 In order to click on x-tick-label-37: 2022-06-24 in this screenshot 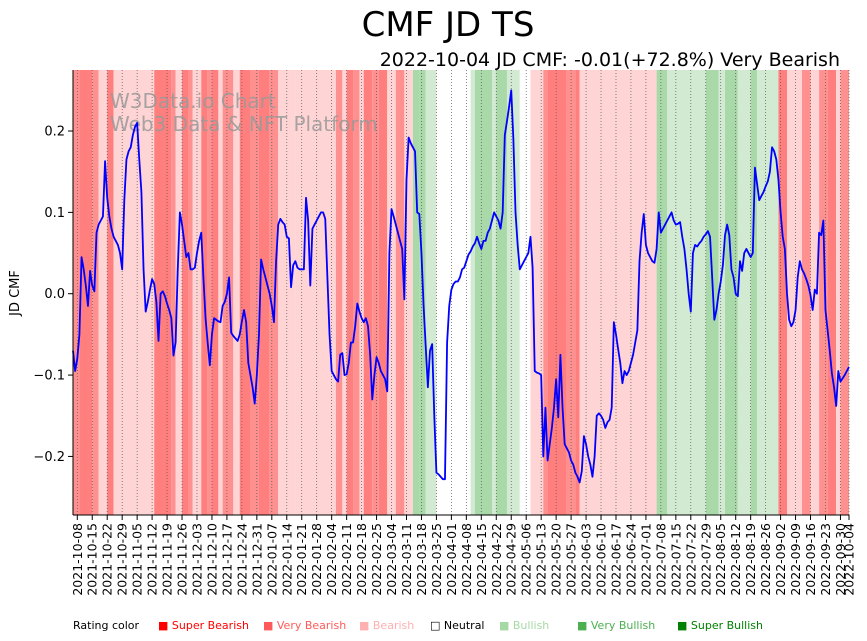, I will do `click(630, 559)`.